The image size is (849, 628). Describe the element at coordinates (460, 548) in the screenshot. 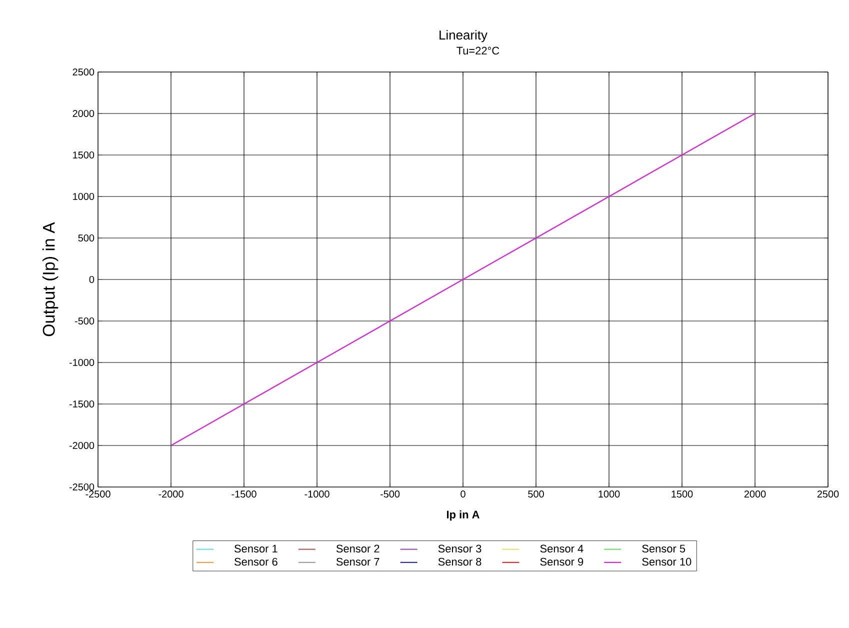

I see `legend-label: Sensor 3` at that location.